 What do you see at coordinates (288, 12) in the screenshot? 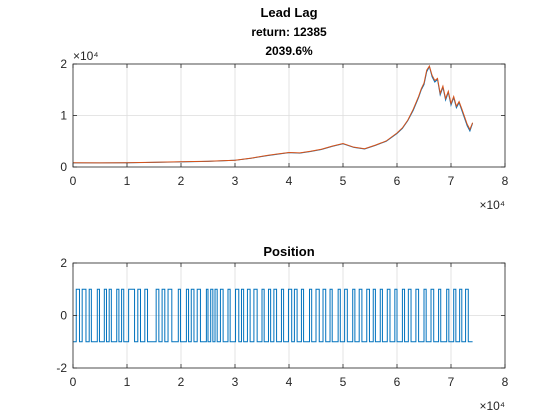
I see `chart-title-line: Lead Lag` at bounding box center [288, 12].